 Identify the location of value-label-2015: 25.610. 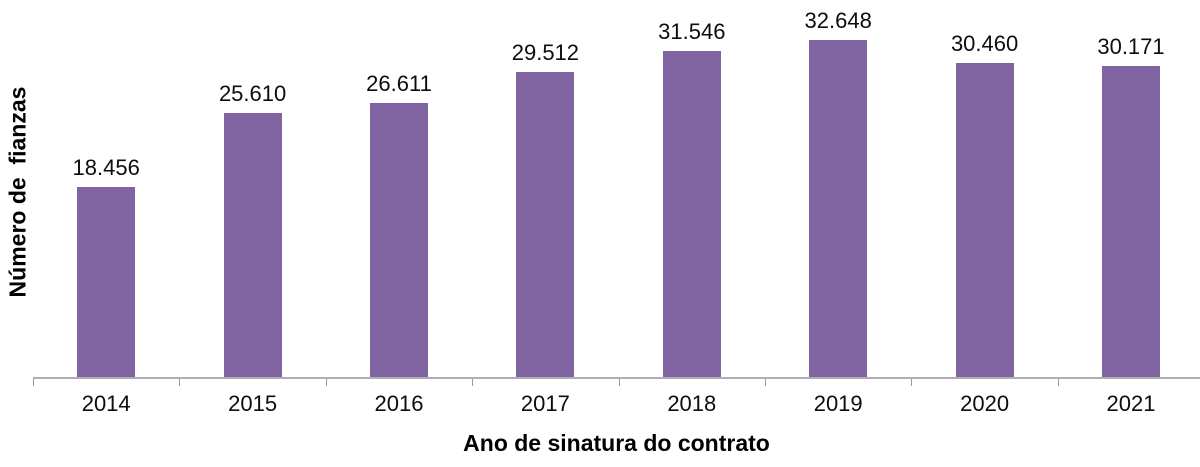
(252, 93).